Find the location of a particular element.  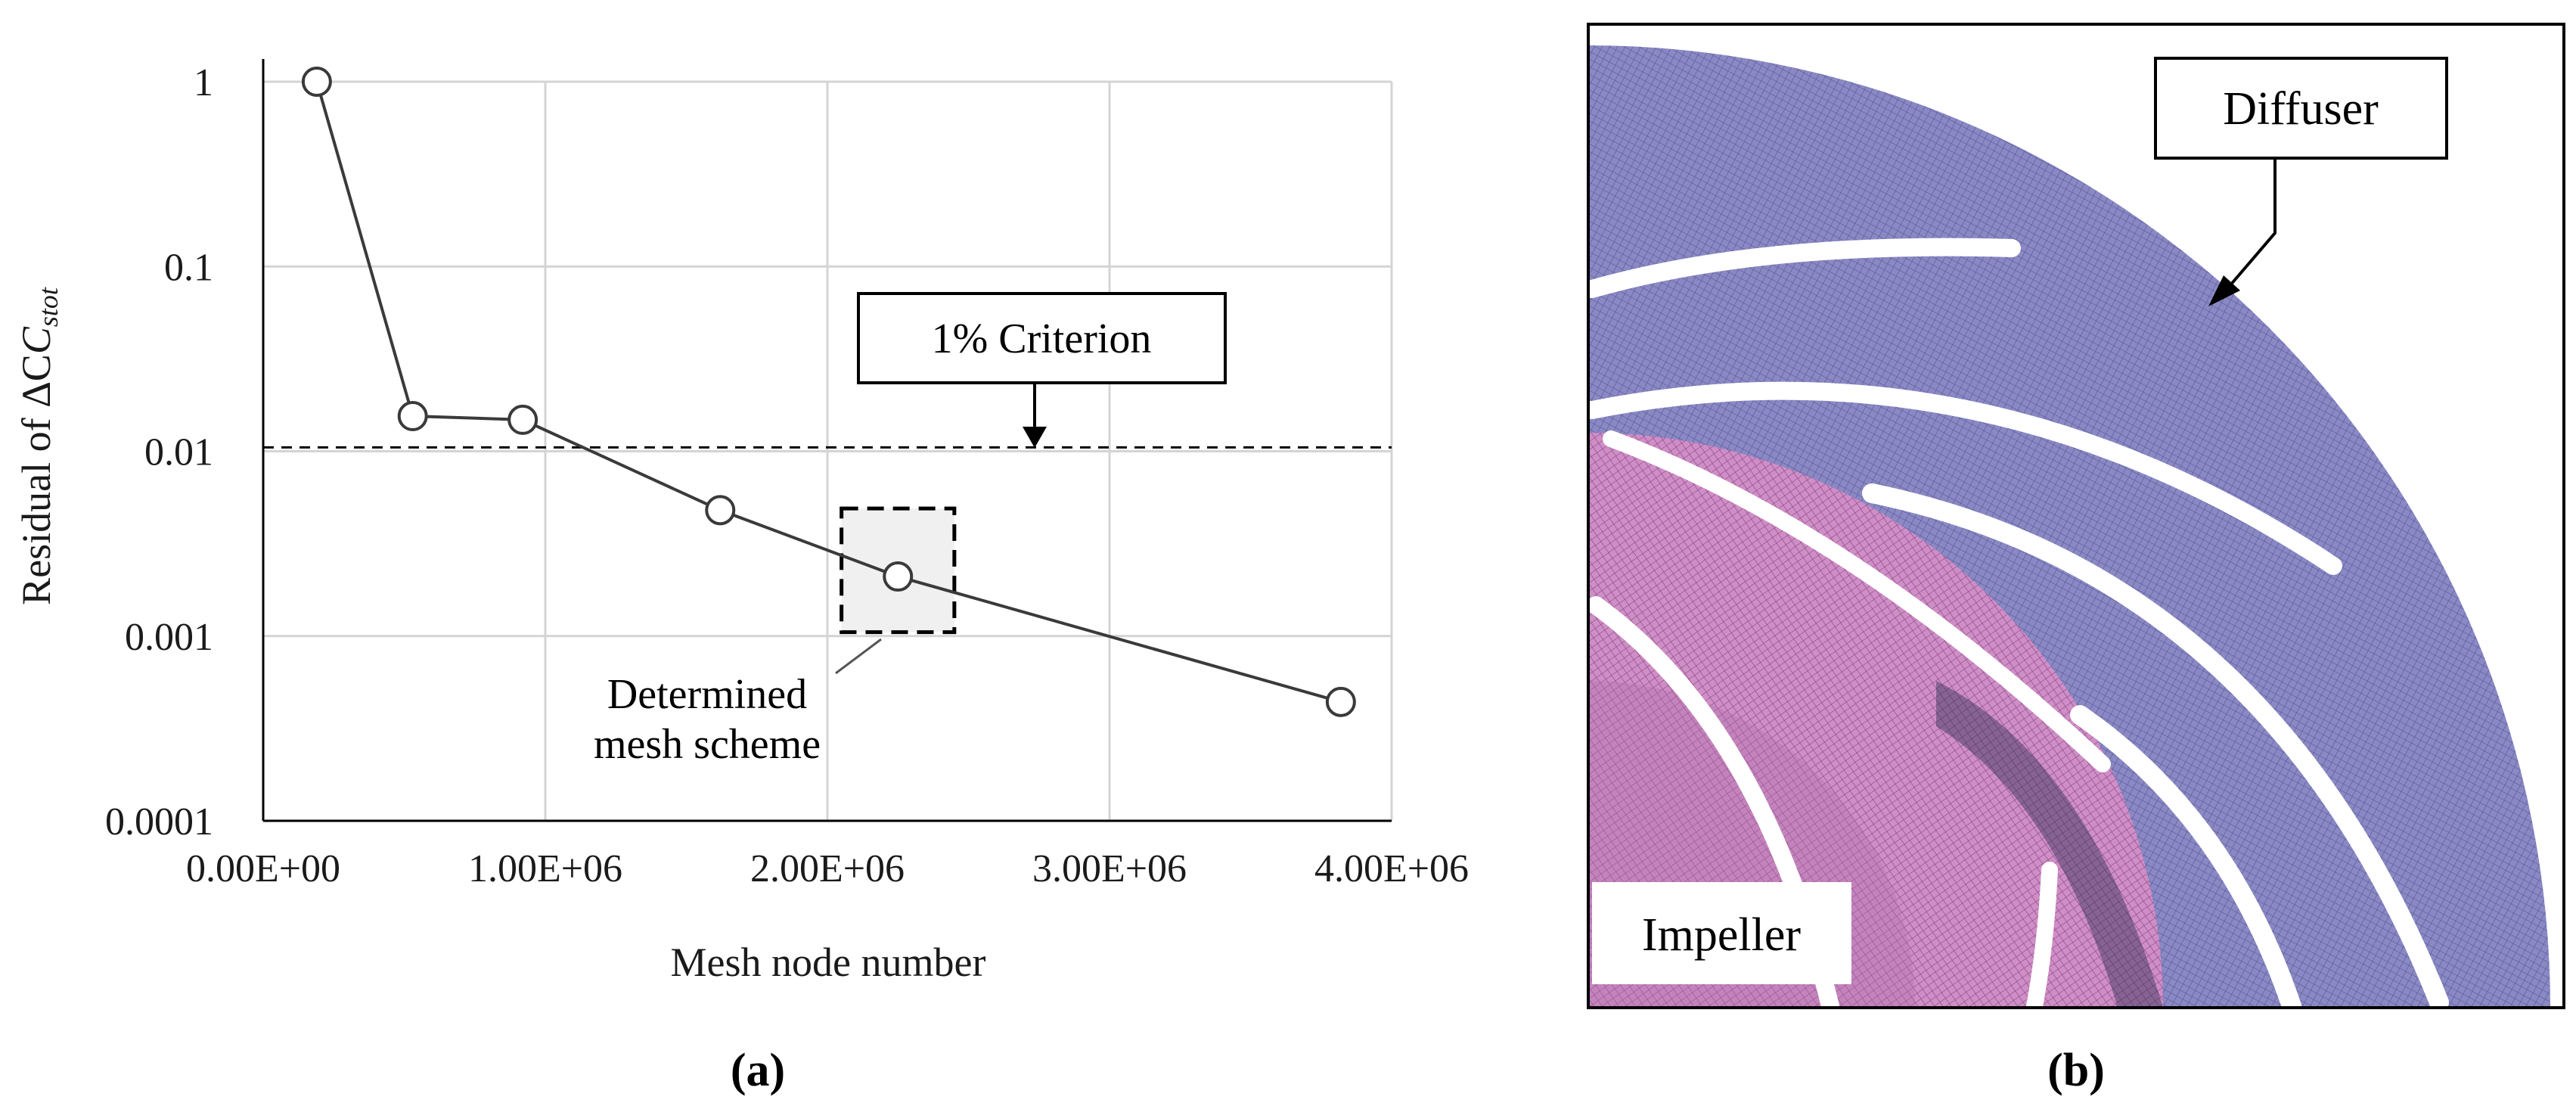

y-axis-title-main: Residual of ΔC is located at coordinates (36, 479).